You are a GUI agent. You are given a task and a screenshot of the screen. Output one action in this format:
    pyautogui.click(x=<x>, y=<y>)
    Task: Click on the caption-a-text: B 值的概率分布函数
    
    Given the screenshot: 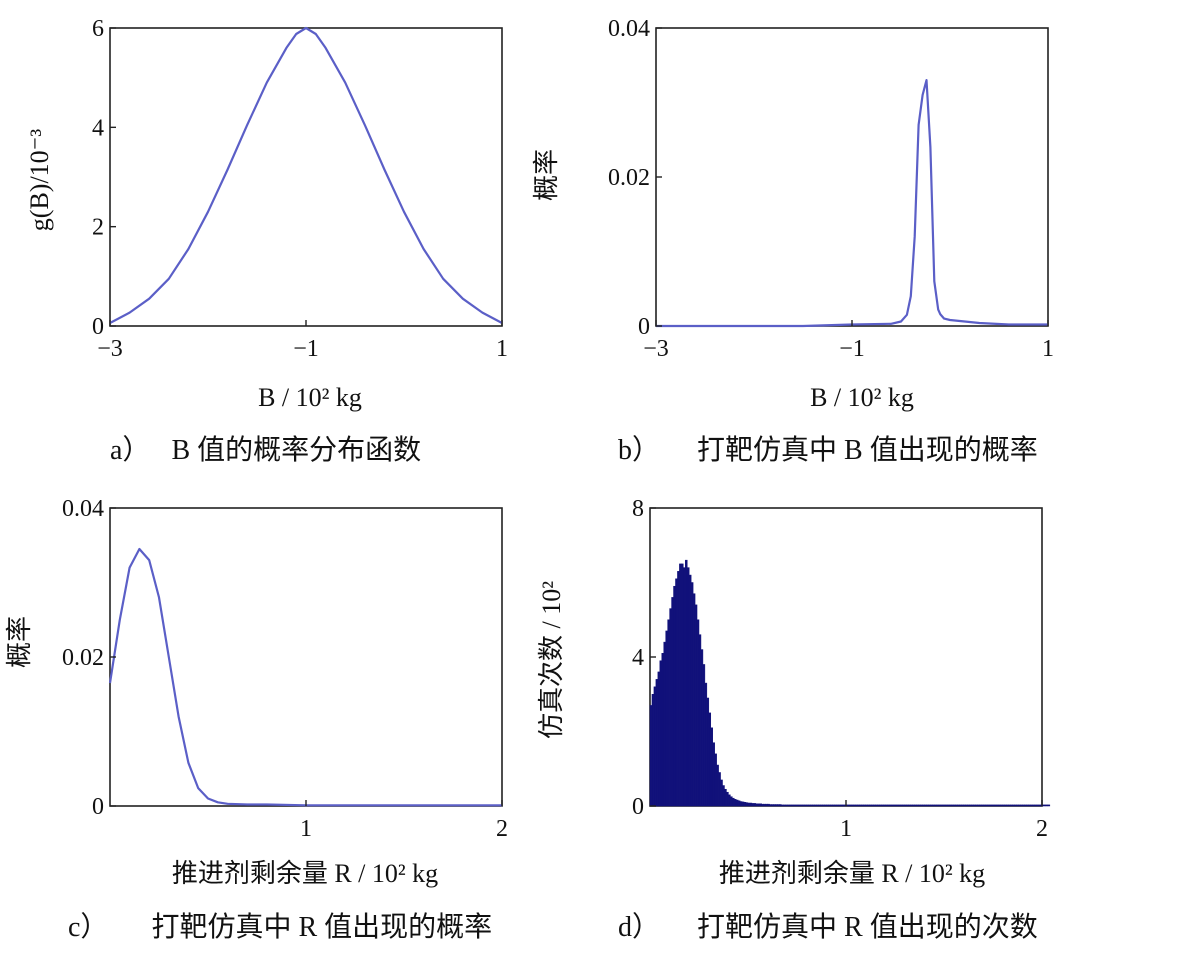 What is the action you would take?
    pyautogui.click(x=296, y=450)
    